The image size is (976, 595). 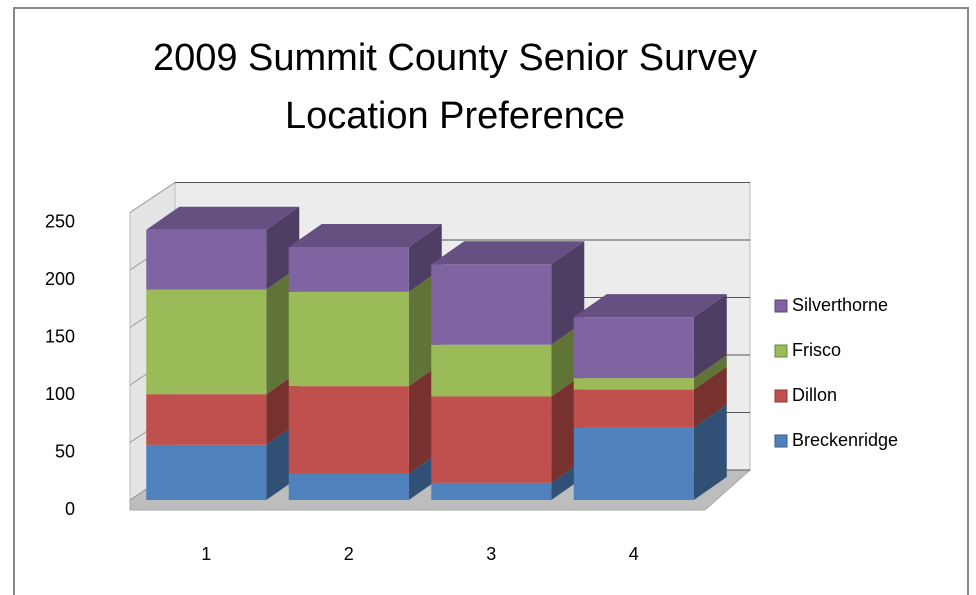 I want to click on legend-label: Breckenridge, so click(x=845, y=440).